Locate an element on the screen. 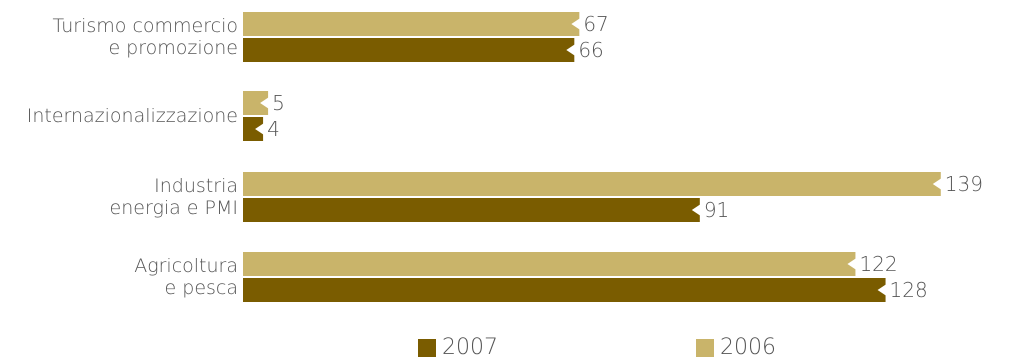 The width and height of the screenshot is (1014, 363). bar-notch-turismo-commercio-e-promozione-2007 is located at coordinates (571, 50).